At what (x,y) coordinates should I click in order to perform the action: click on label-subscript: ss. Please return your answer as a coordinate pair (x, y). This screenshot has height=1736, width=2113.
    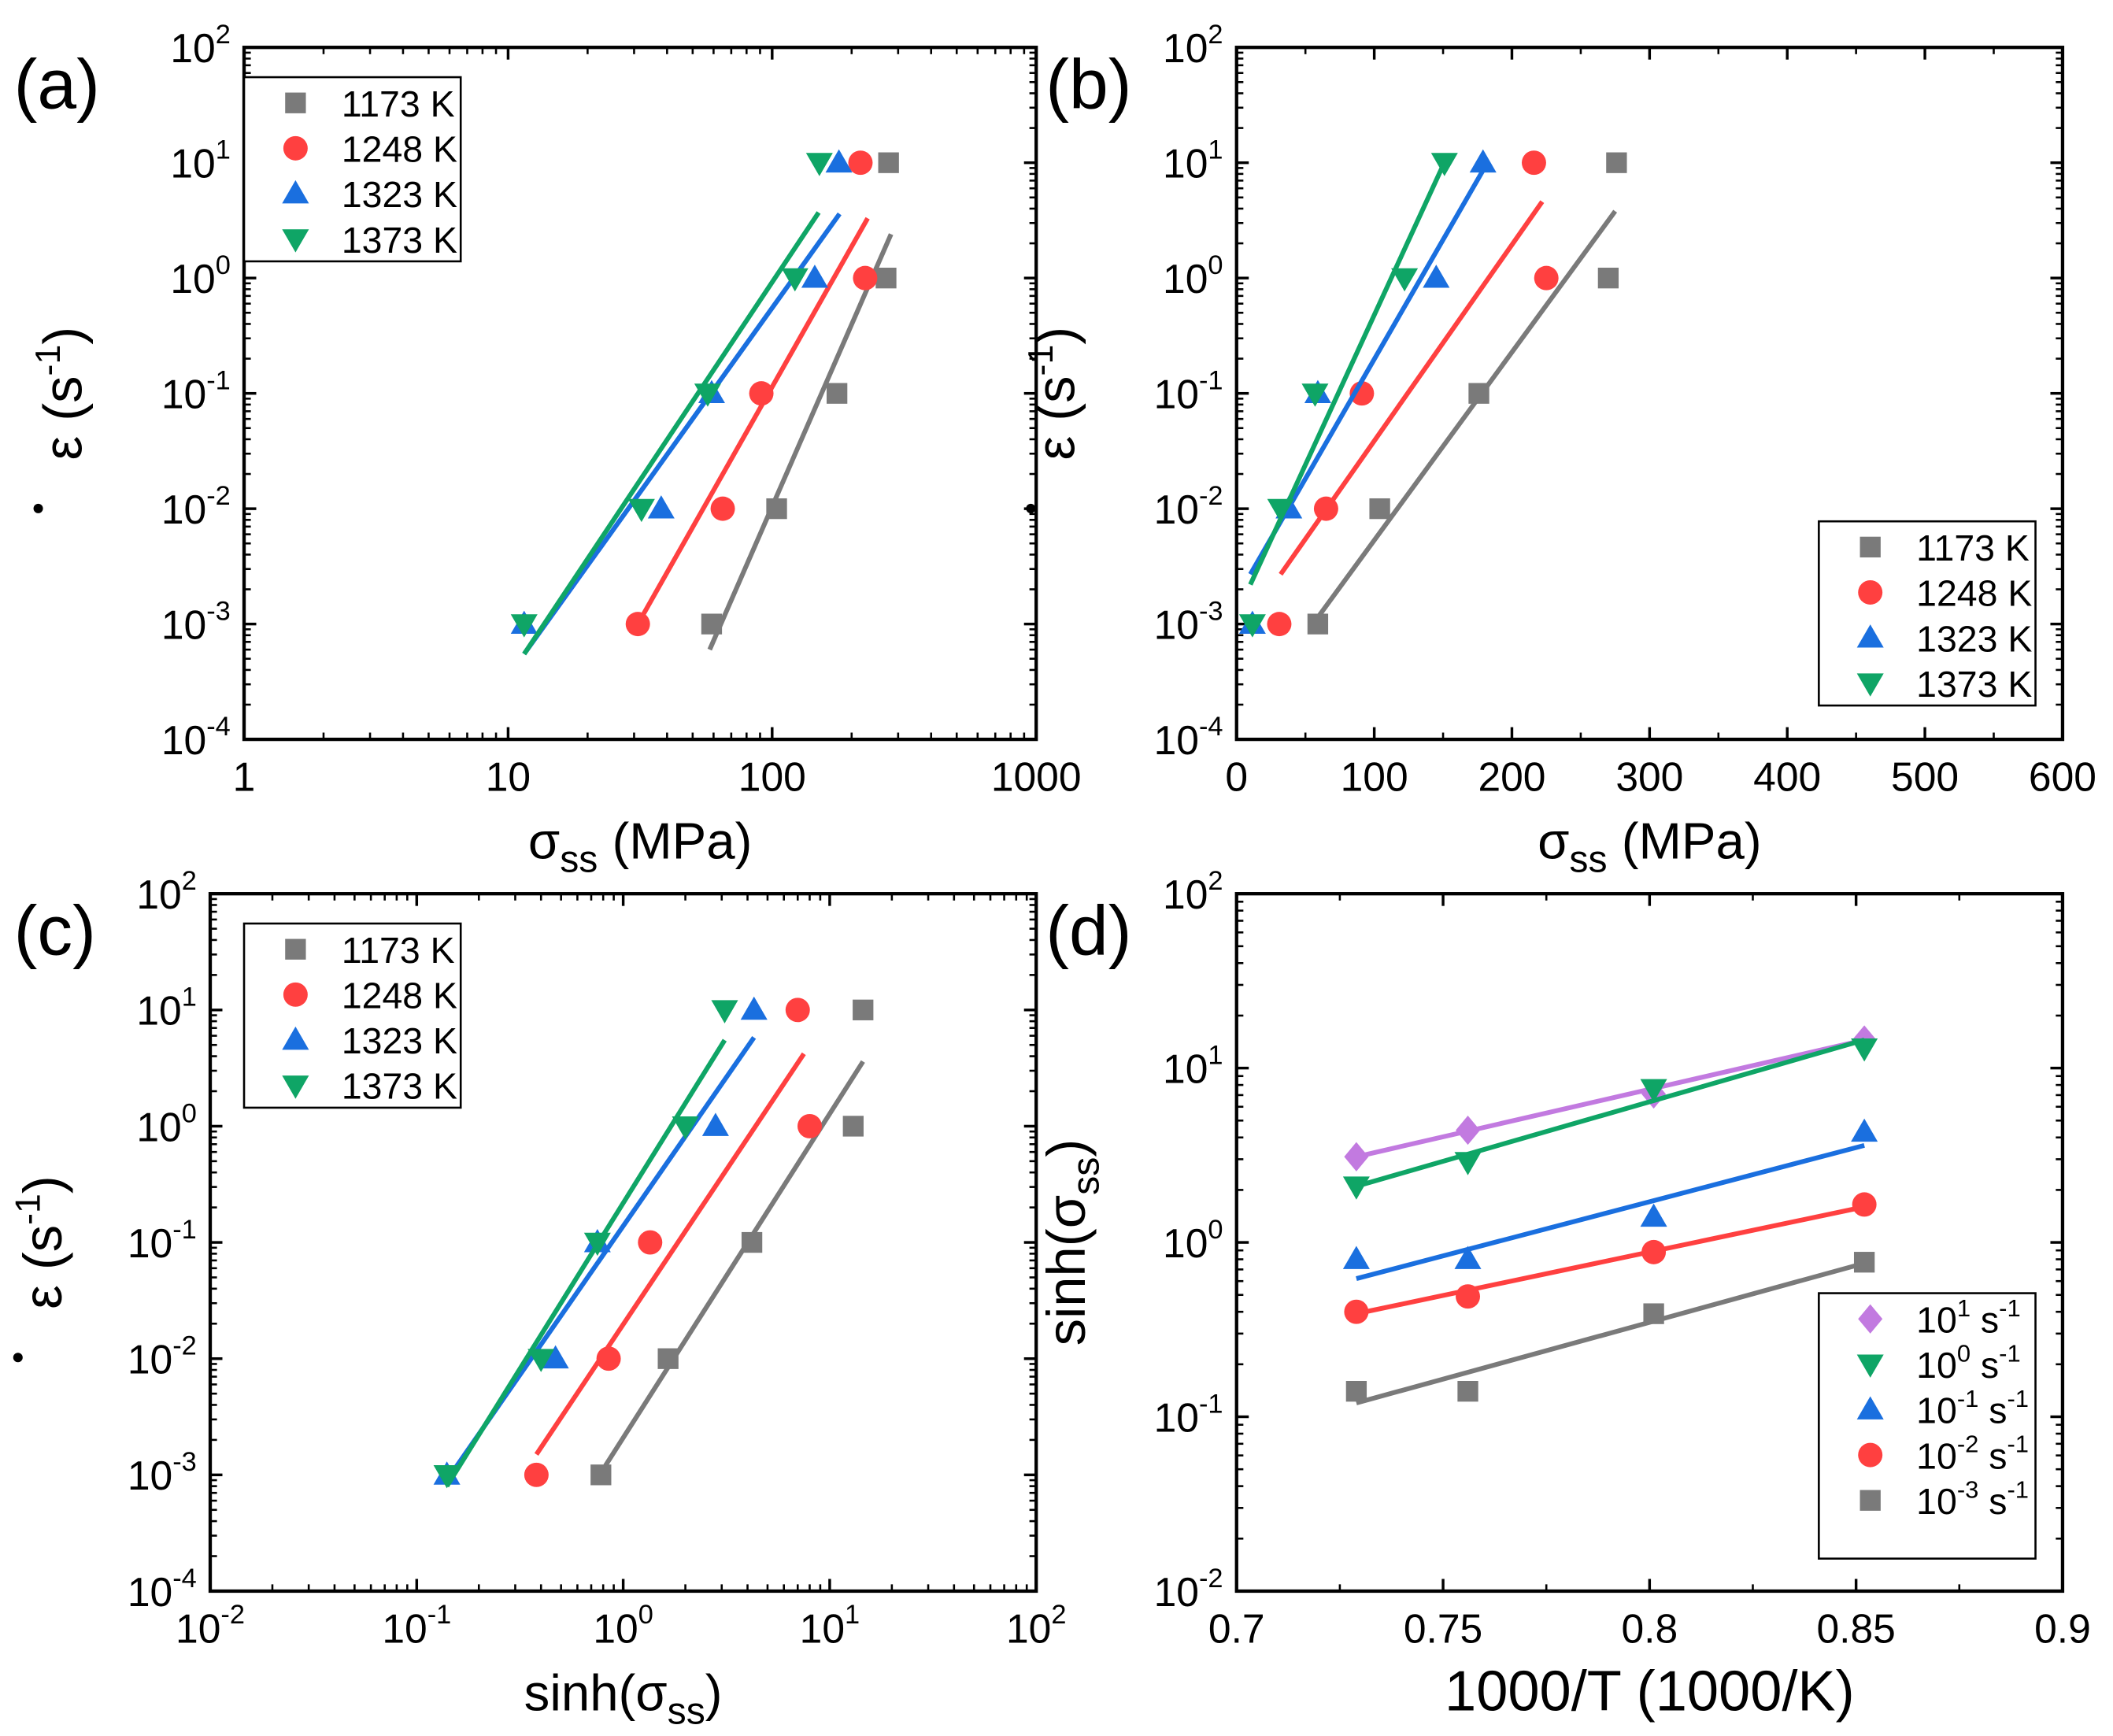
    Looking at the image, I should click on (686, 1712).